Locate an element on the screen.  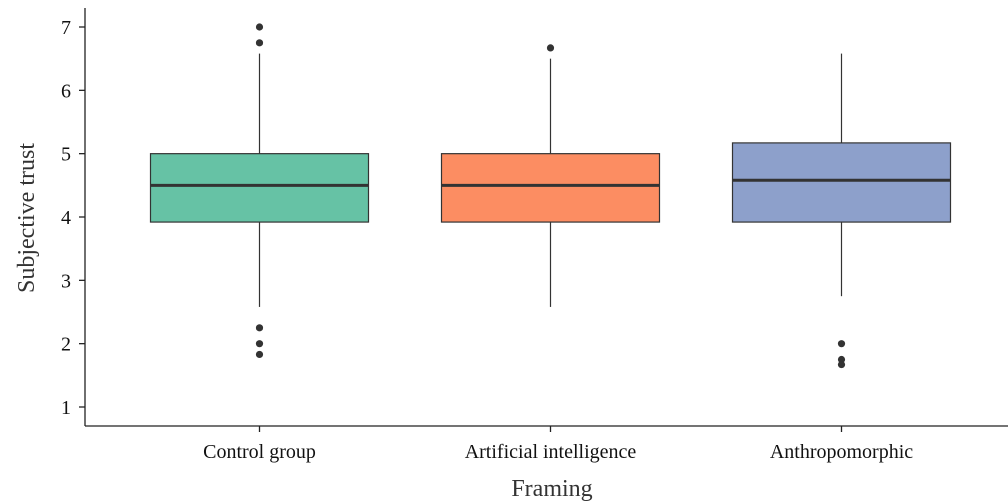
x-category-label: Artificial intelligence is located at coordinates (551, 452).